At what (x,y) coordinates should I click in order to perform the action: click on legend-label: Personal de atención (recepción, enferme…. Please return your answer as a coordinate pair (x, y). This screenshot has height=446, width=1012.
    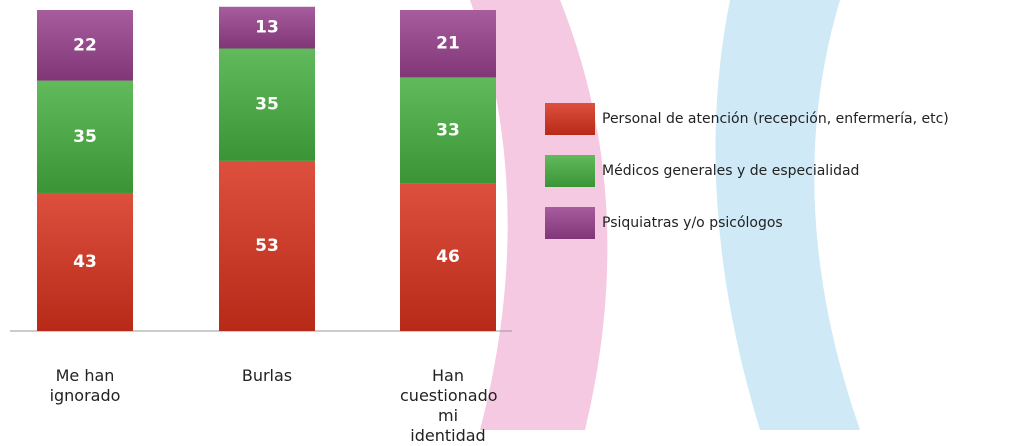
    Looking at the image, I should click on (775, 119).